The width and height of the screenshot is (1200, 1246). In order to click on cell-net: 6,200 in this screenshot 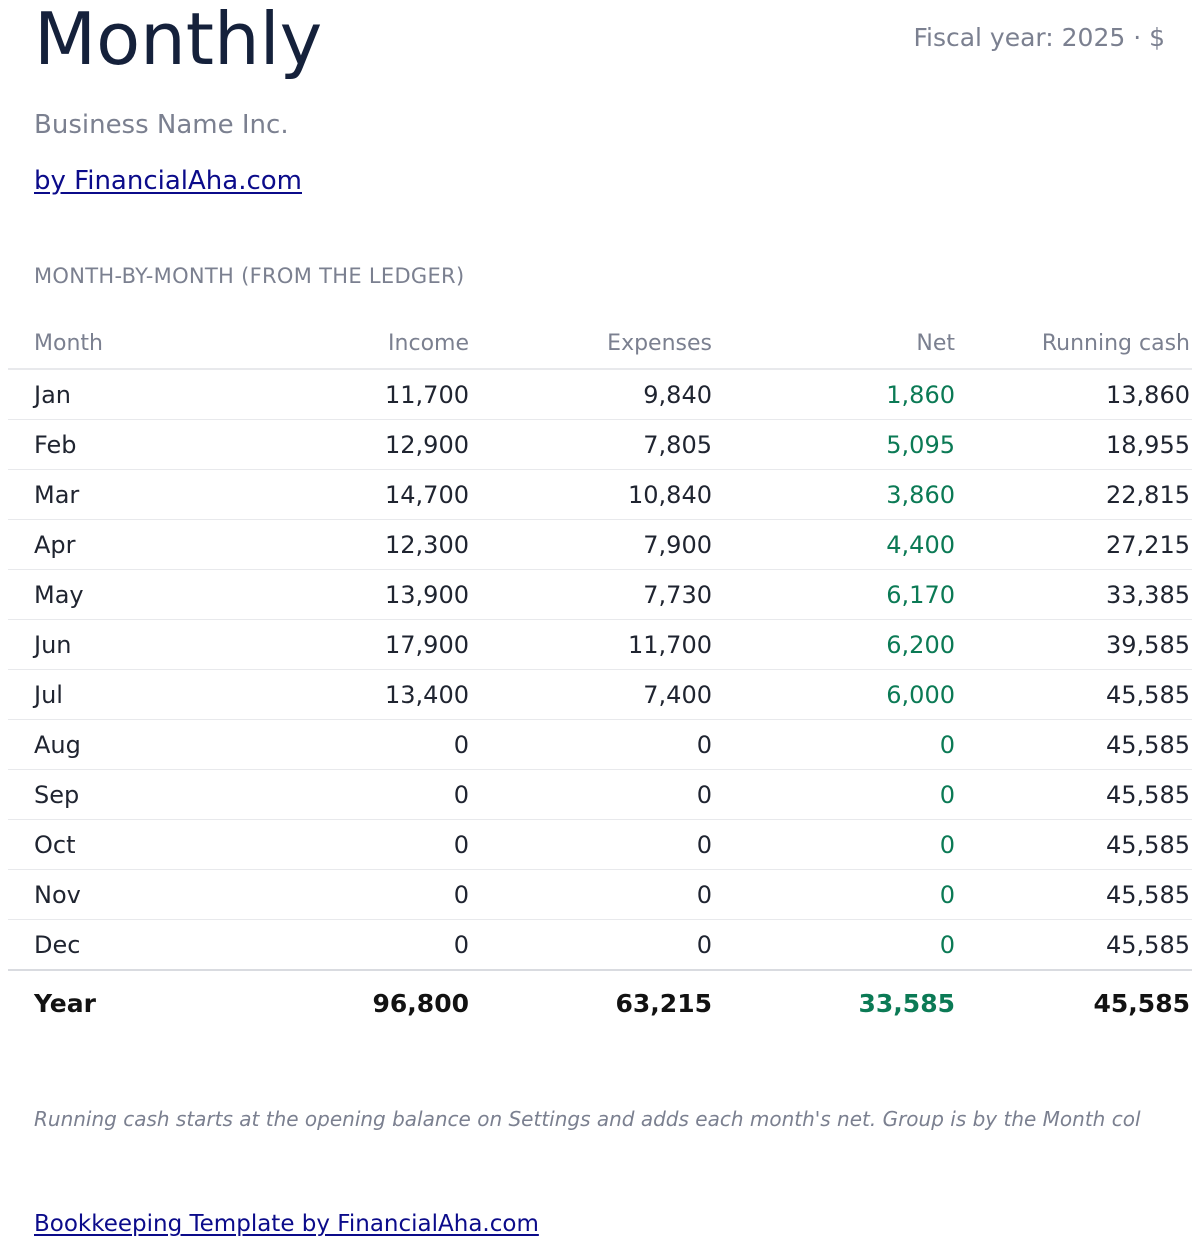, I will do `click(833, 644)`.